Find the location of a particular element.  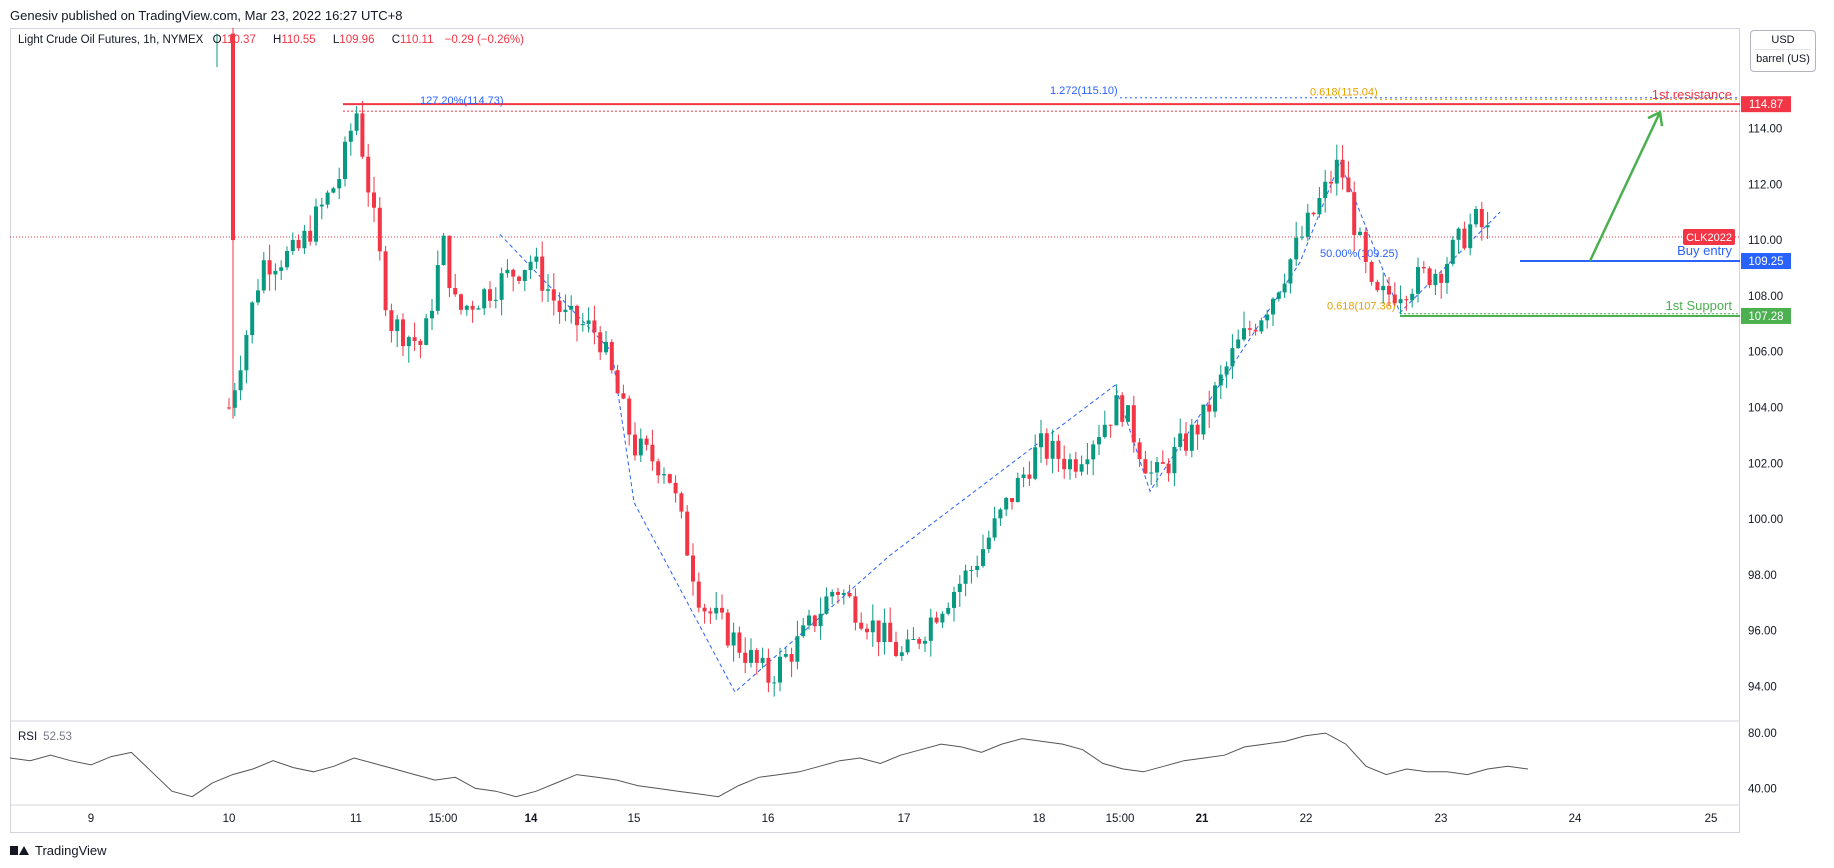

currency-unit-selector: USD barrel (US) is located at coordinates (1783, 51).